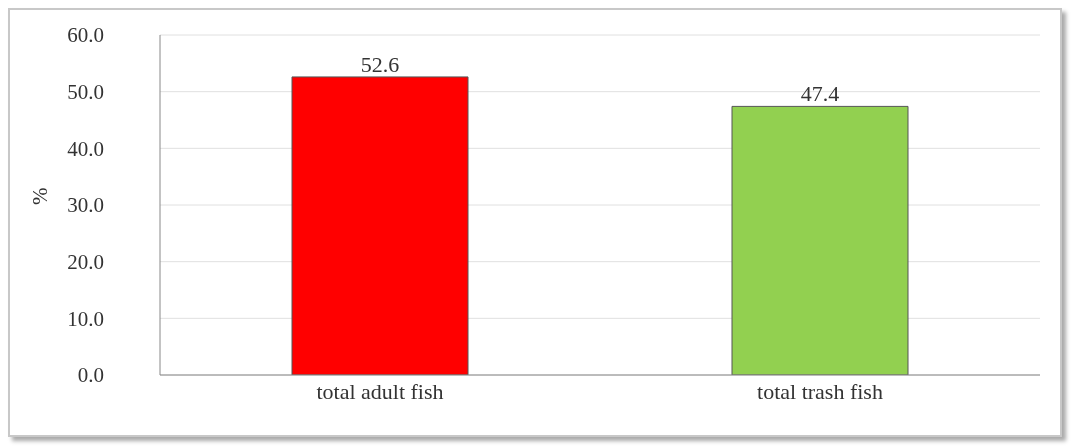  What do you see at coordinates (85, 205) in the screenshot?
I see `y-tick-label: 30.0` at bounding box center [85, 205].